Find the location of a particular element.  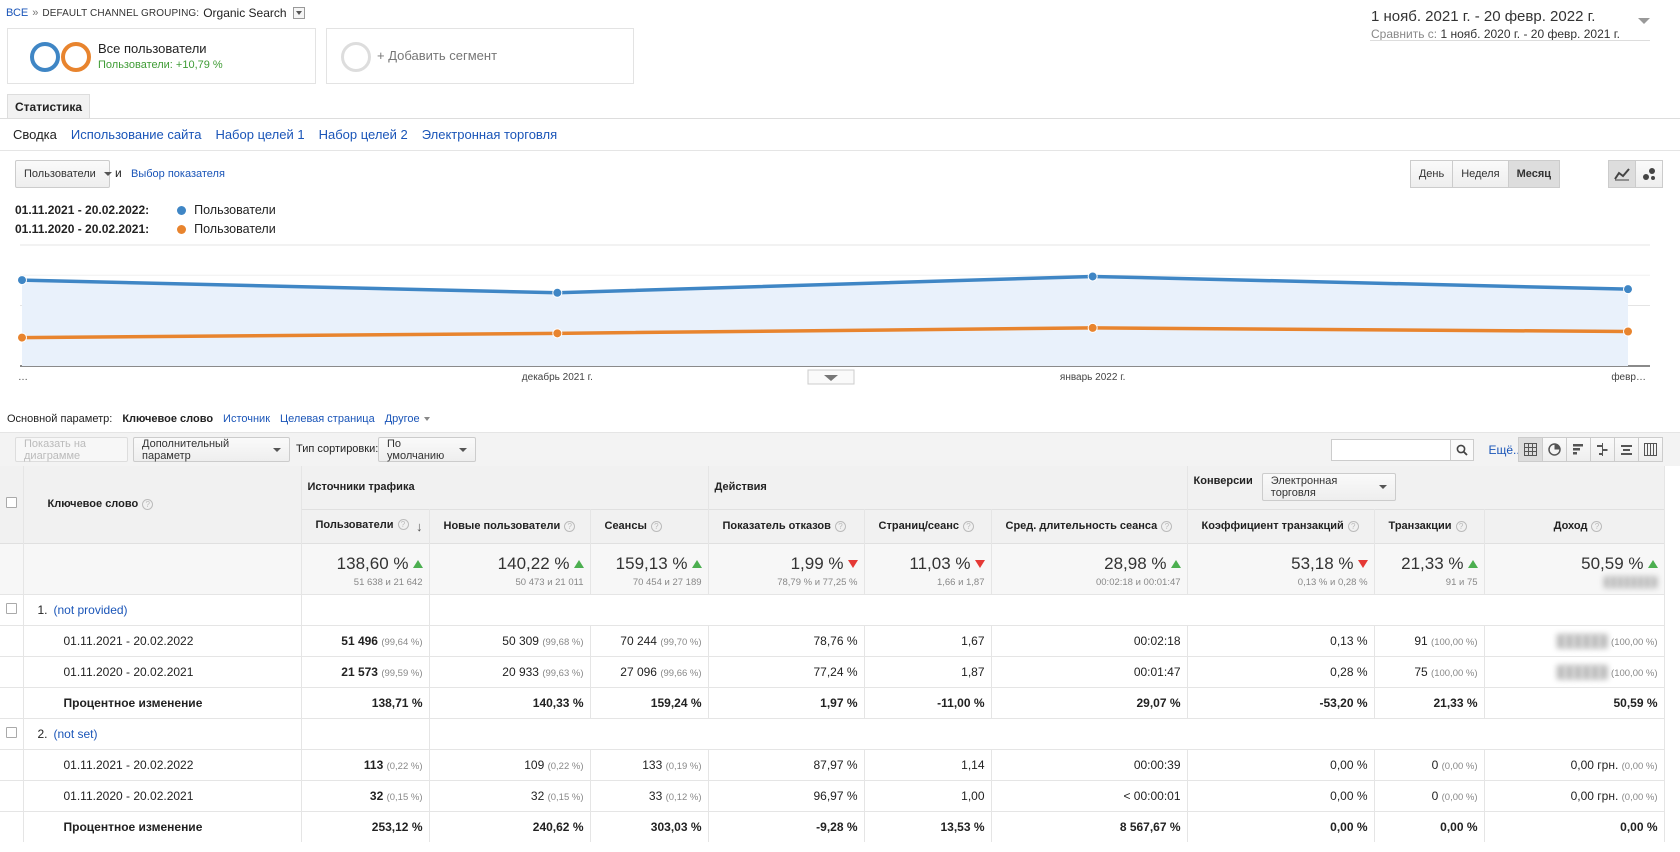

dimension-source: Источник is located at coordinates (247, 419).